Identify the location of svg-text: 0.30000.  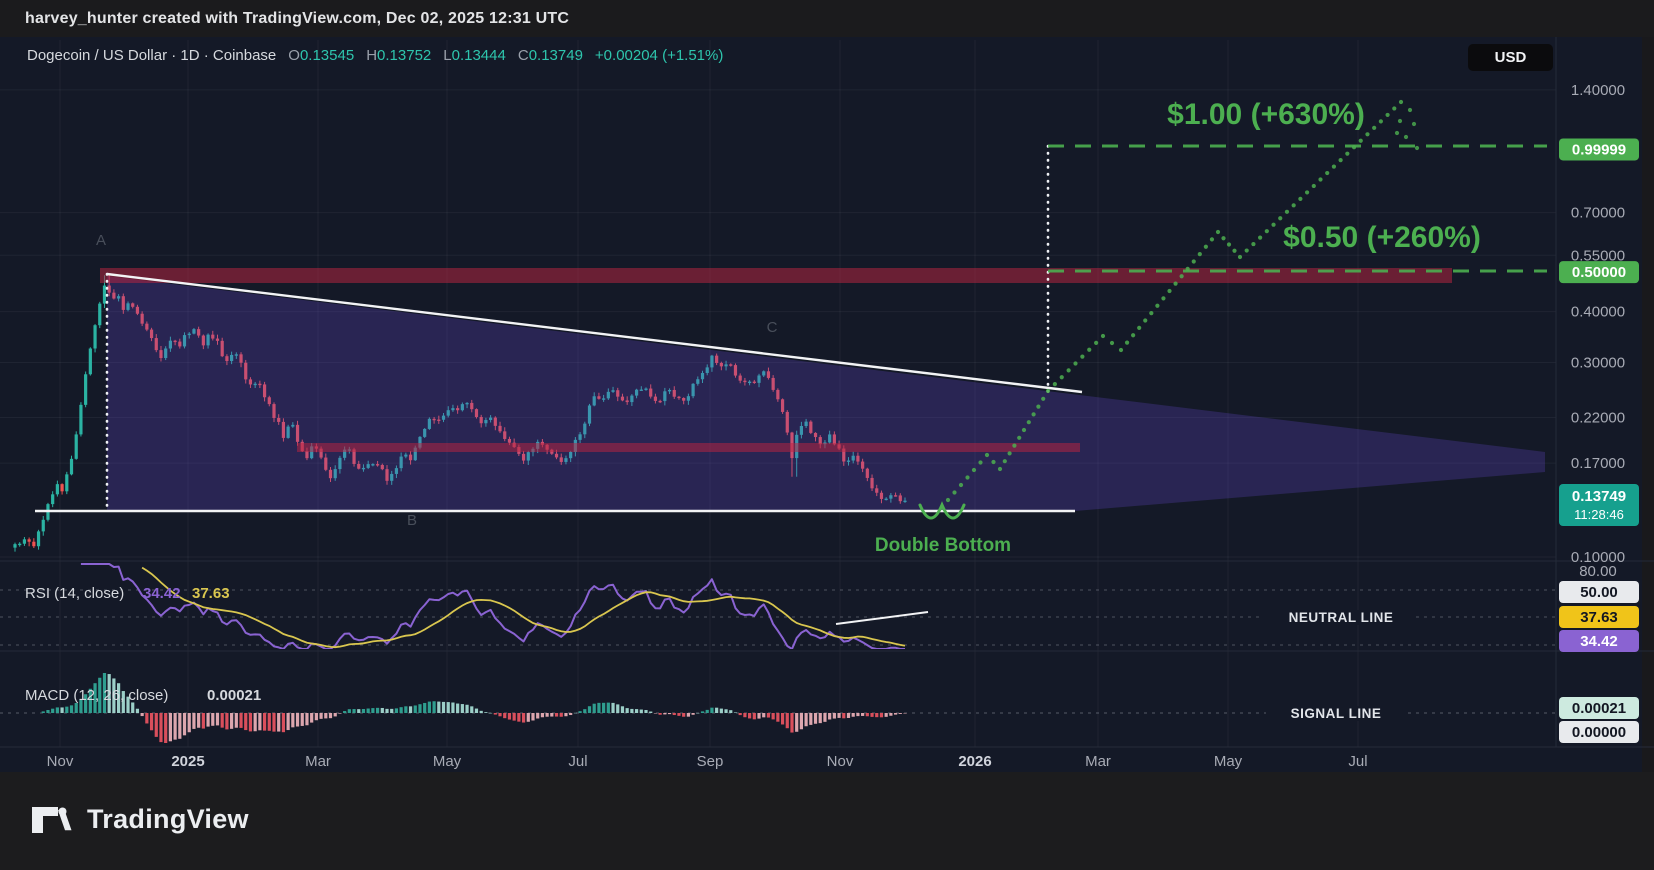
(1598, 363).